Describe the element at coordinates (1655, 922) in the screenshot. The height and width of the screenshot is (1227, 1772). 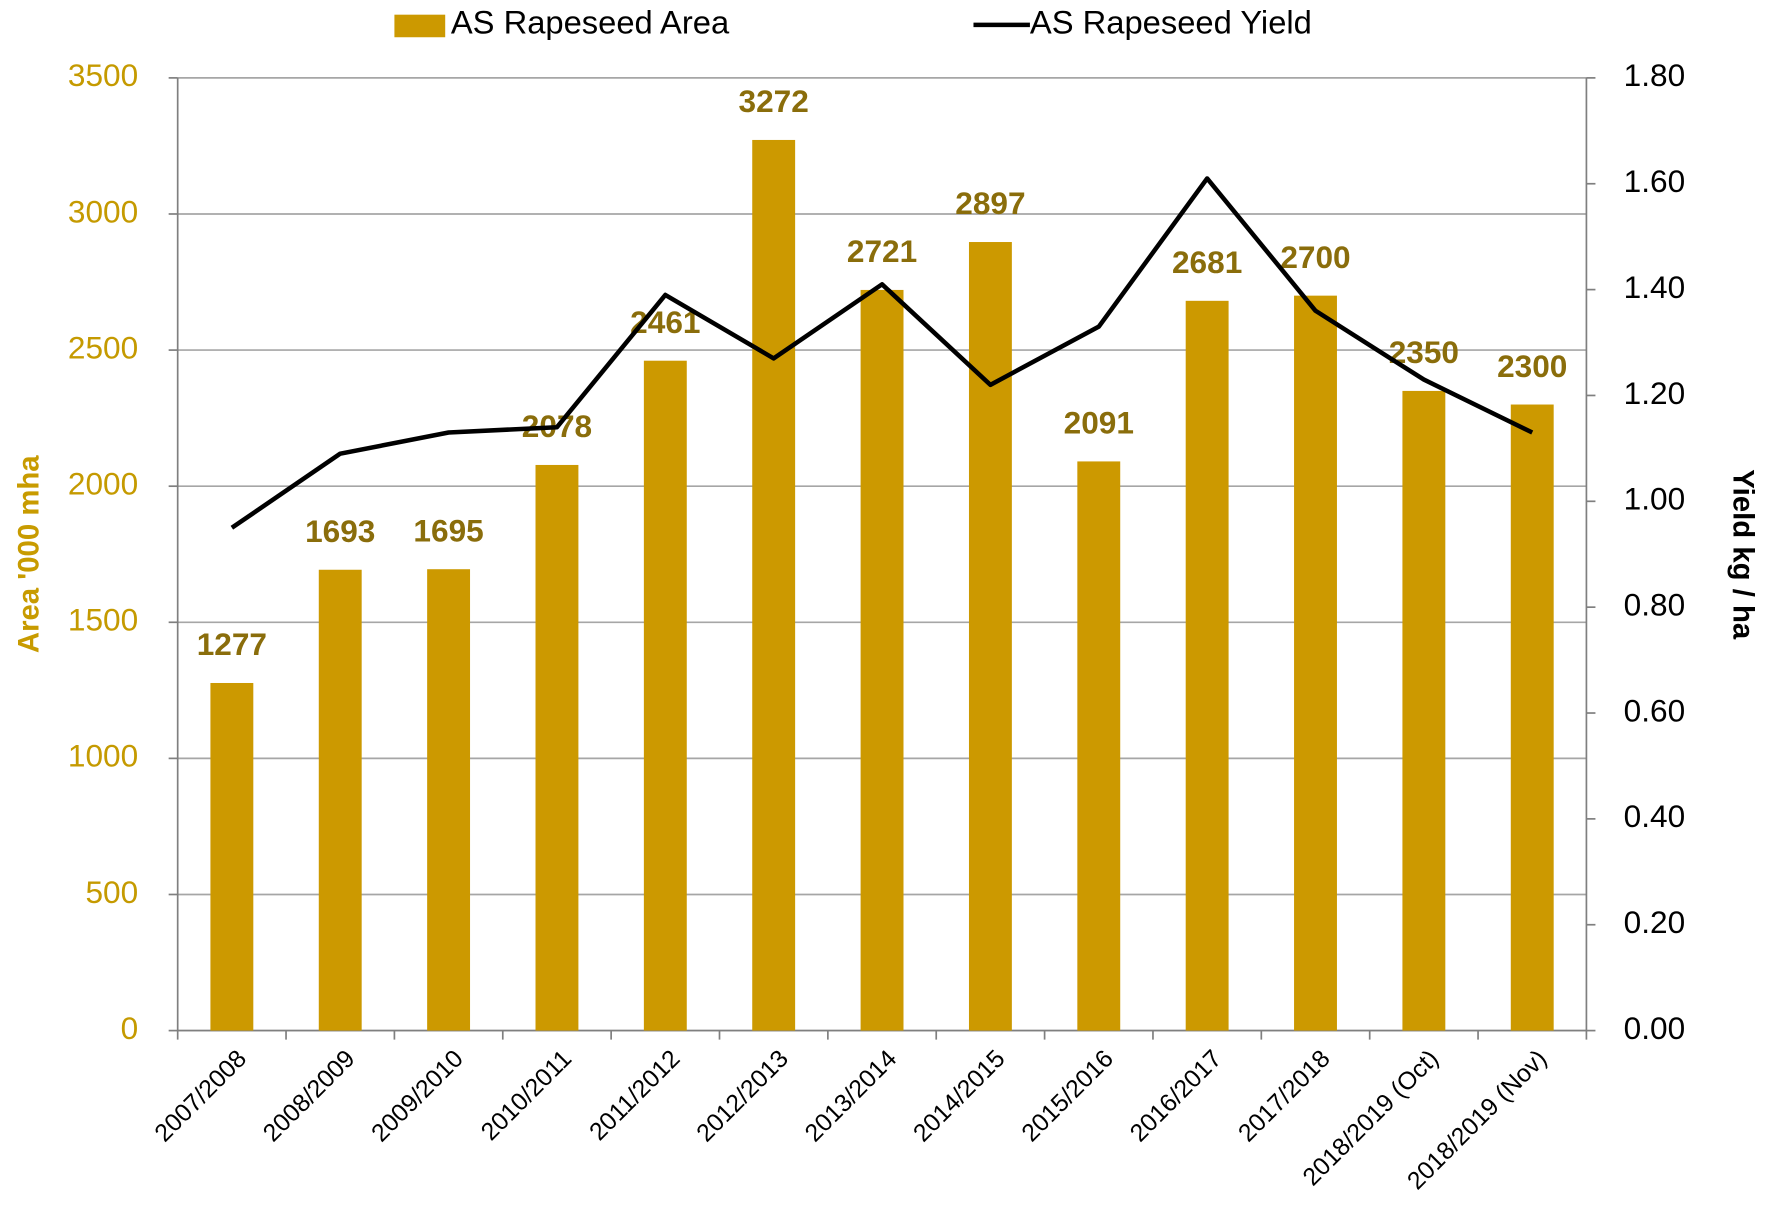
I see `y2-tick-label: 0.20` at that location.